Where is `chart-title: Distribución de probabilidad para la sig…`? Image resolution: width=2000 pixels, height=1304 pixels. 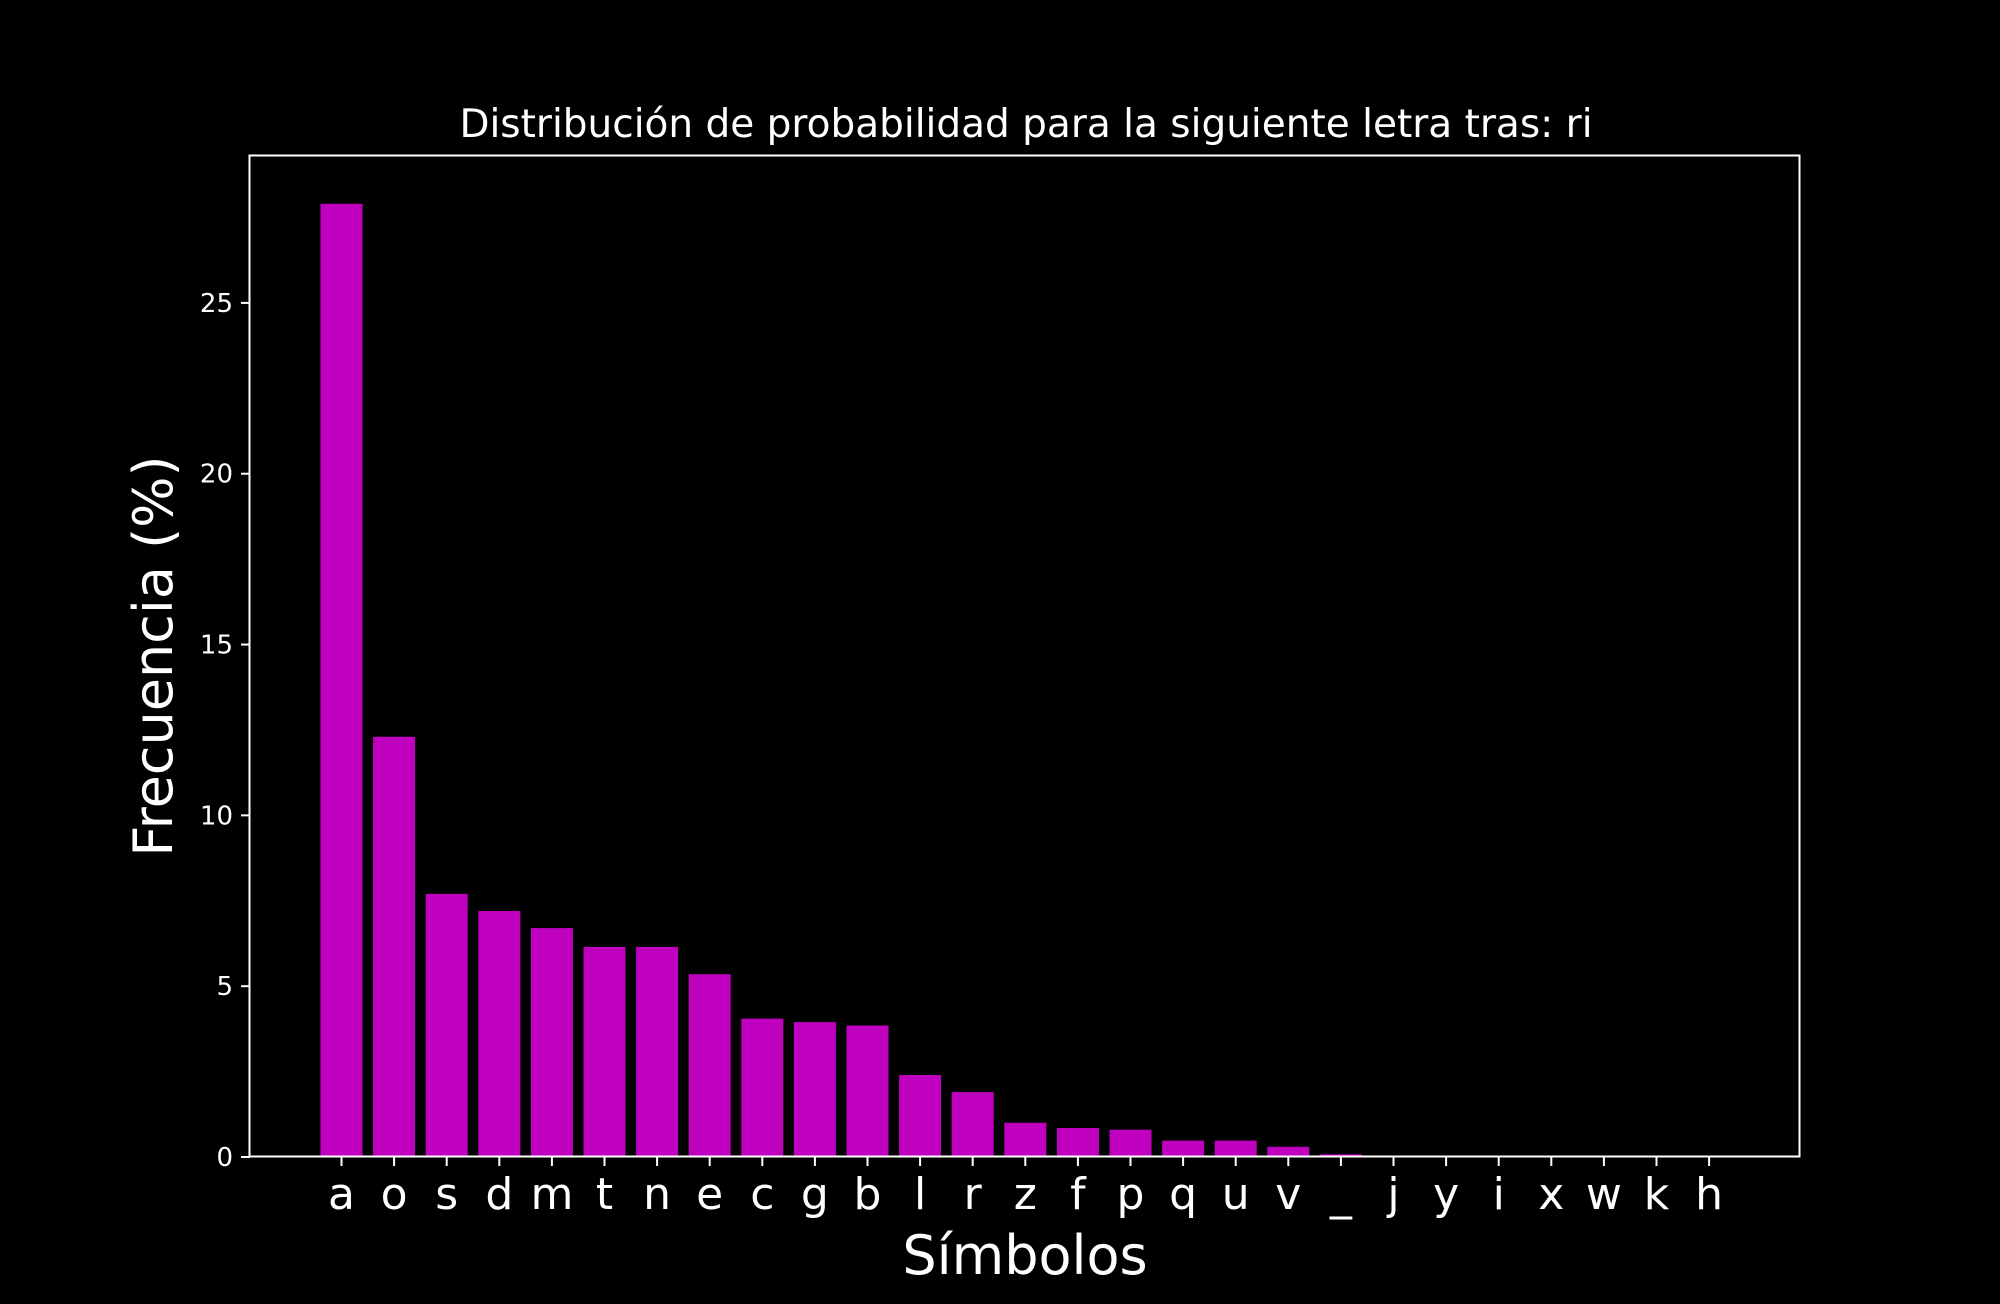
chart-title: Distribución de probabilidad para la sig… is located at coordinates (1025, 124).